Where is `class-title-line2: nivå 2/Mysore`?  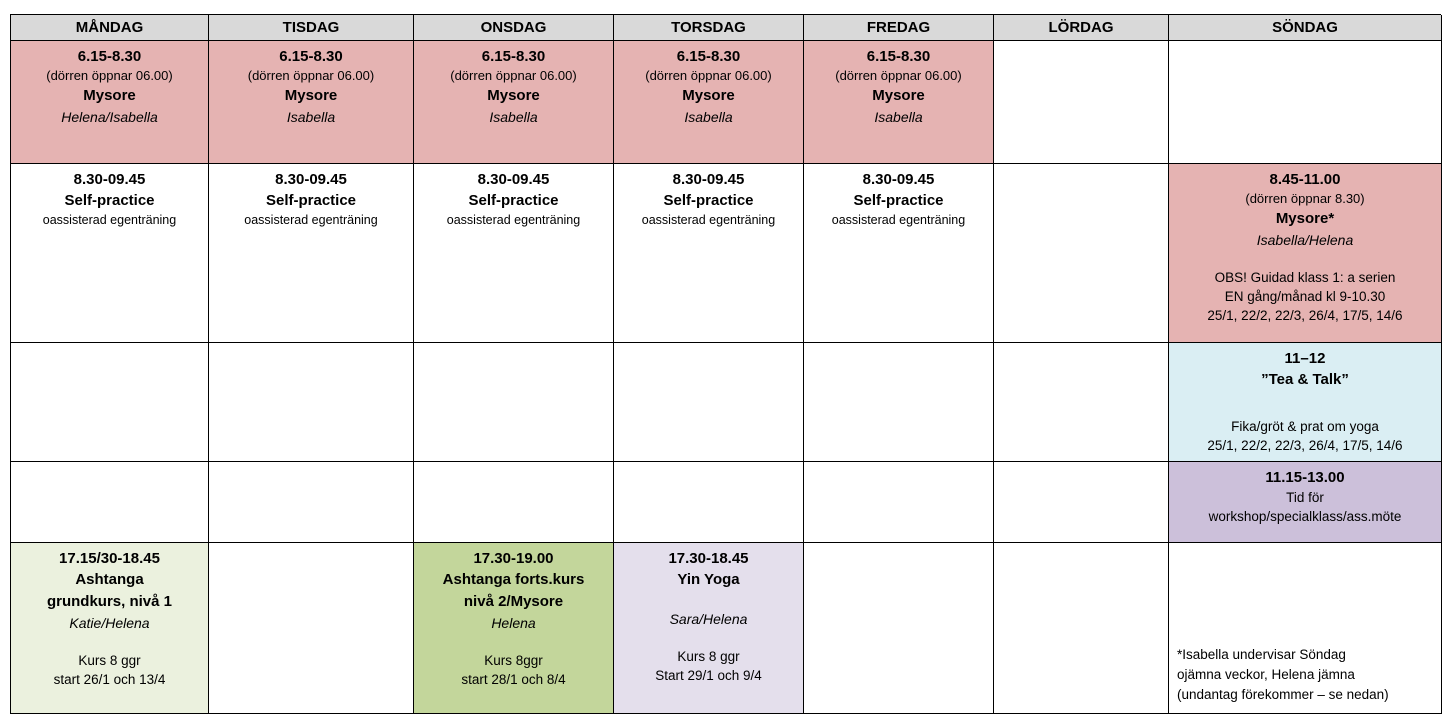
class-title-line2: nivå 2/Mysore is located at coordinates (513, 601).